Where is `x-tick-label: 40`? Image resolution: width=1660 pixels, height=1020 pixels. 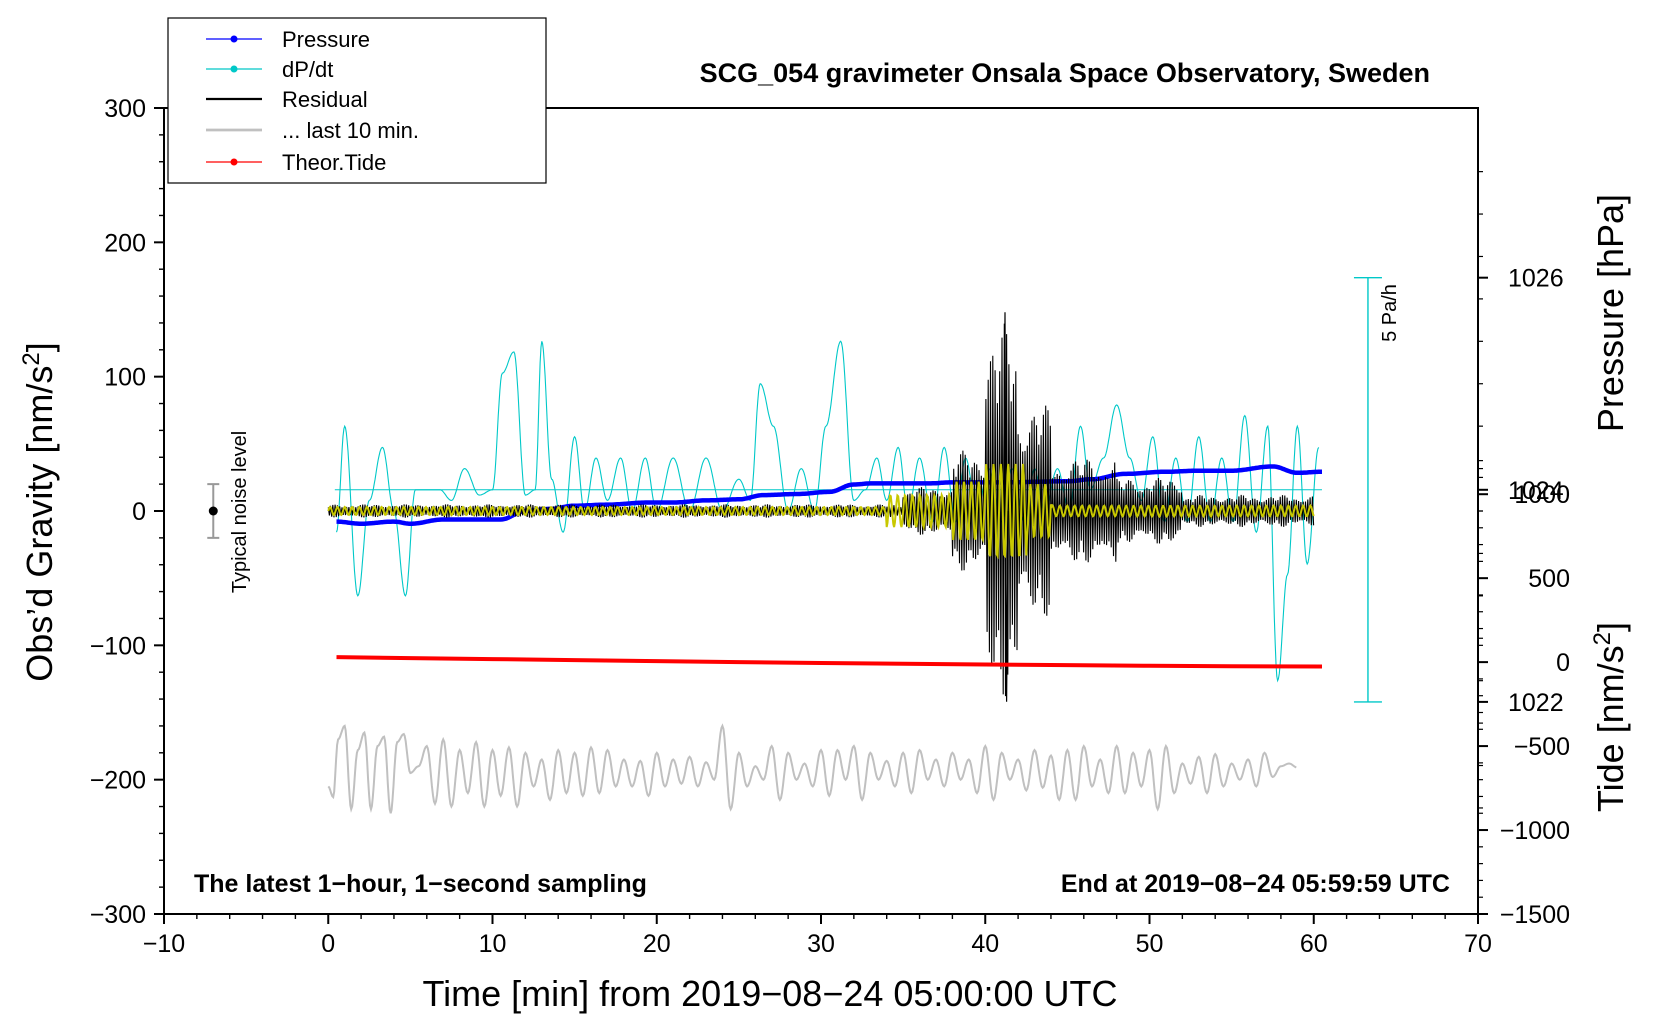 x-tick-label: 40 is located at coordinates (985, 944).